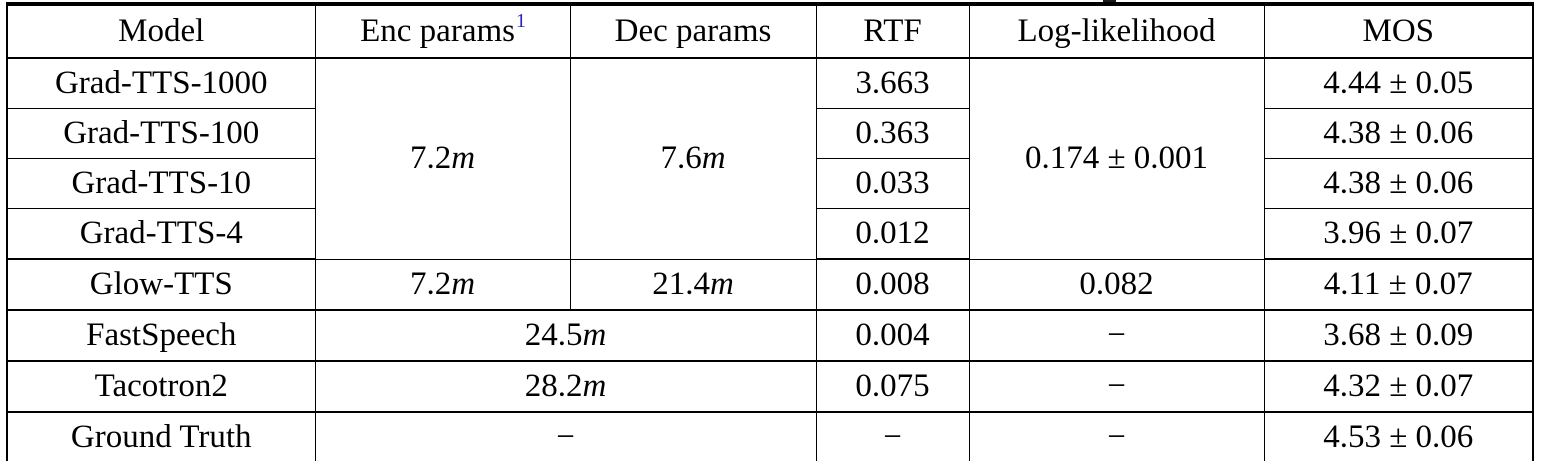  I want to click on cell-dec-params-merged: 7.6m, so click(693, 158).